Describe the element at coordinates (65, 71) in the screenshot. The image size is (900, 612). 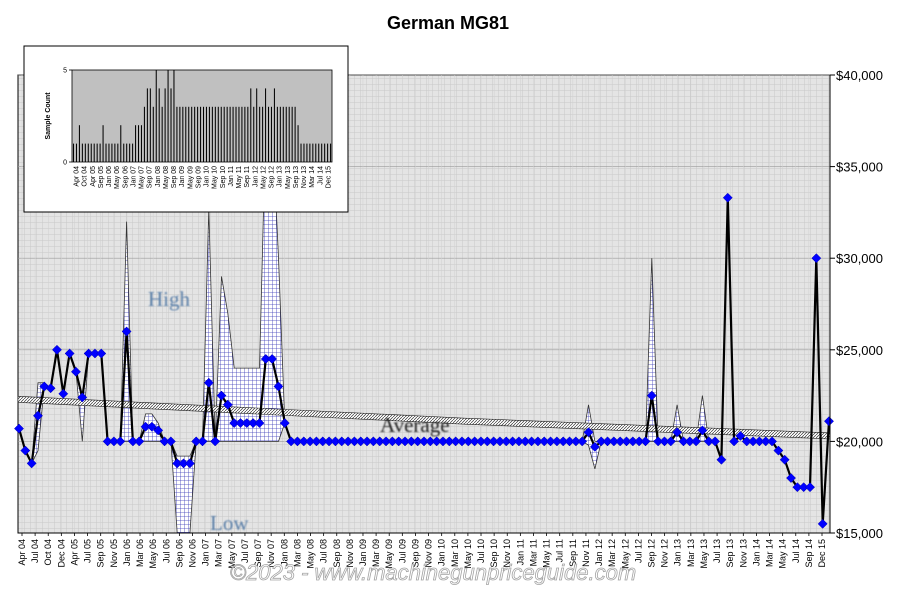
I see `inset-y-tick-label: 5` at that location.